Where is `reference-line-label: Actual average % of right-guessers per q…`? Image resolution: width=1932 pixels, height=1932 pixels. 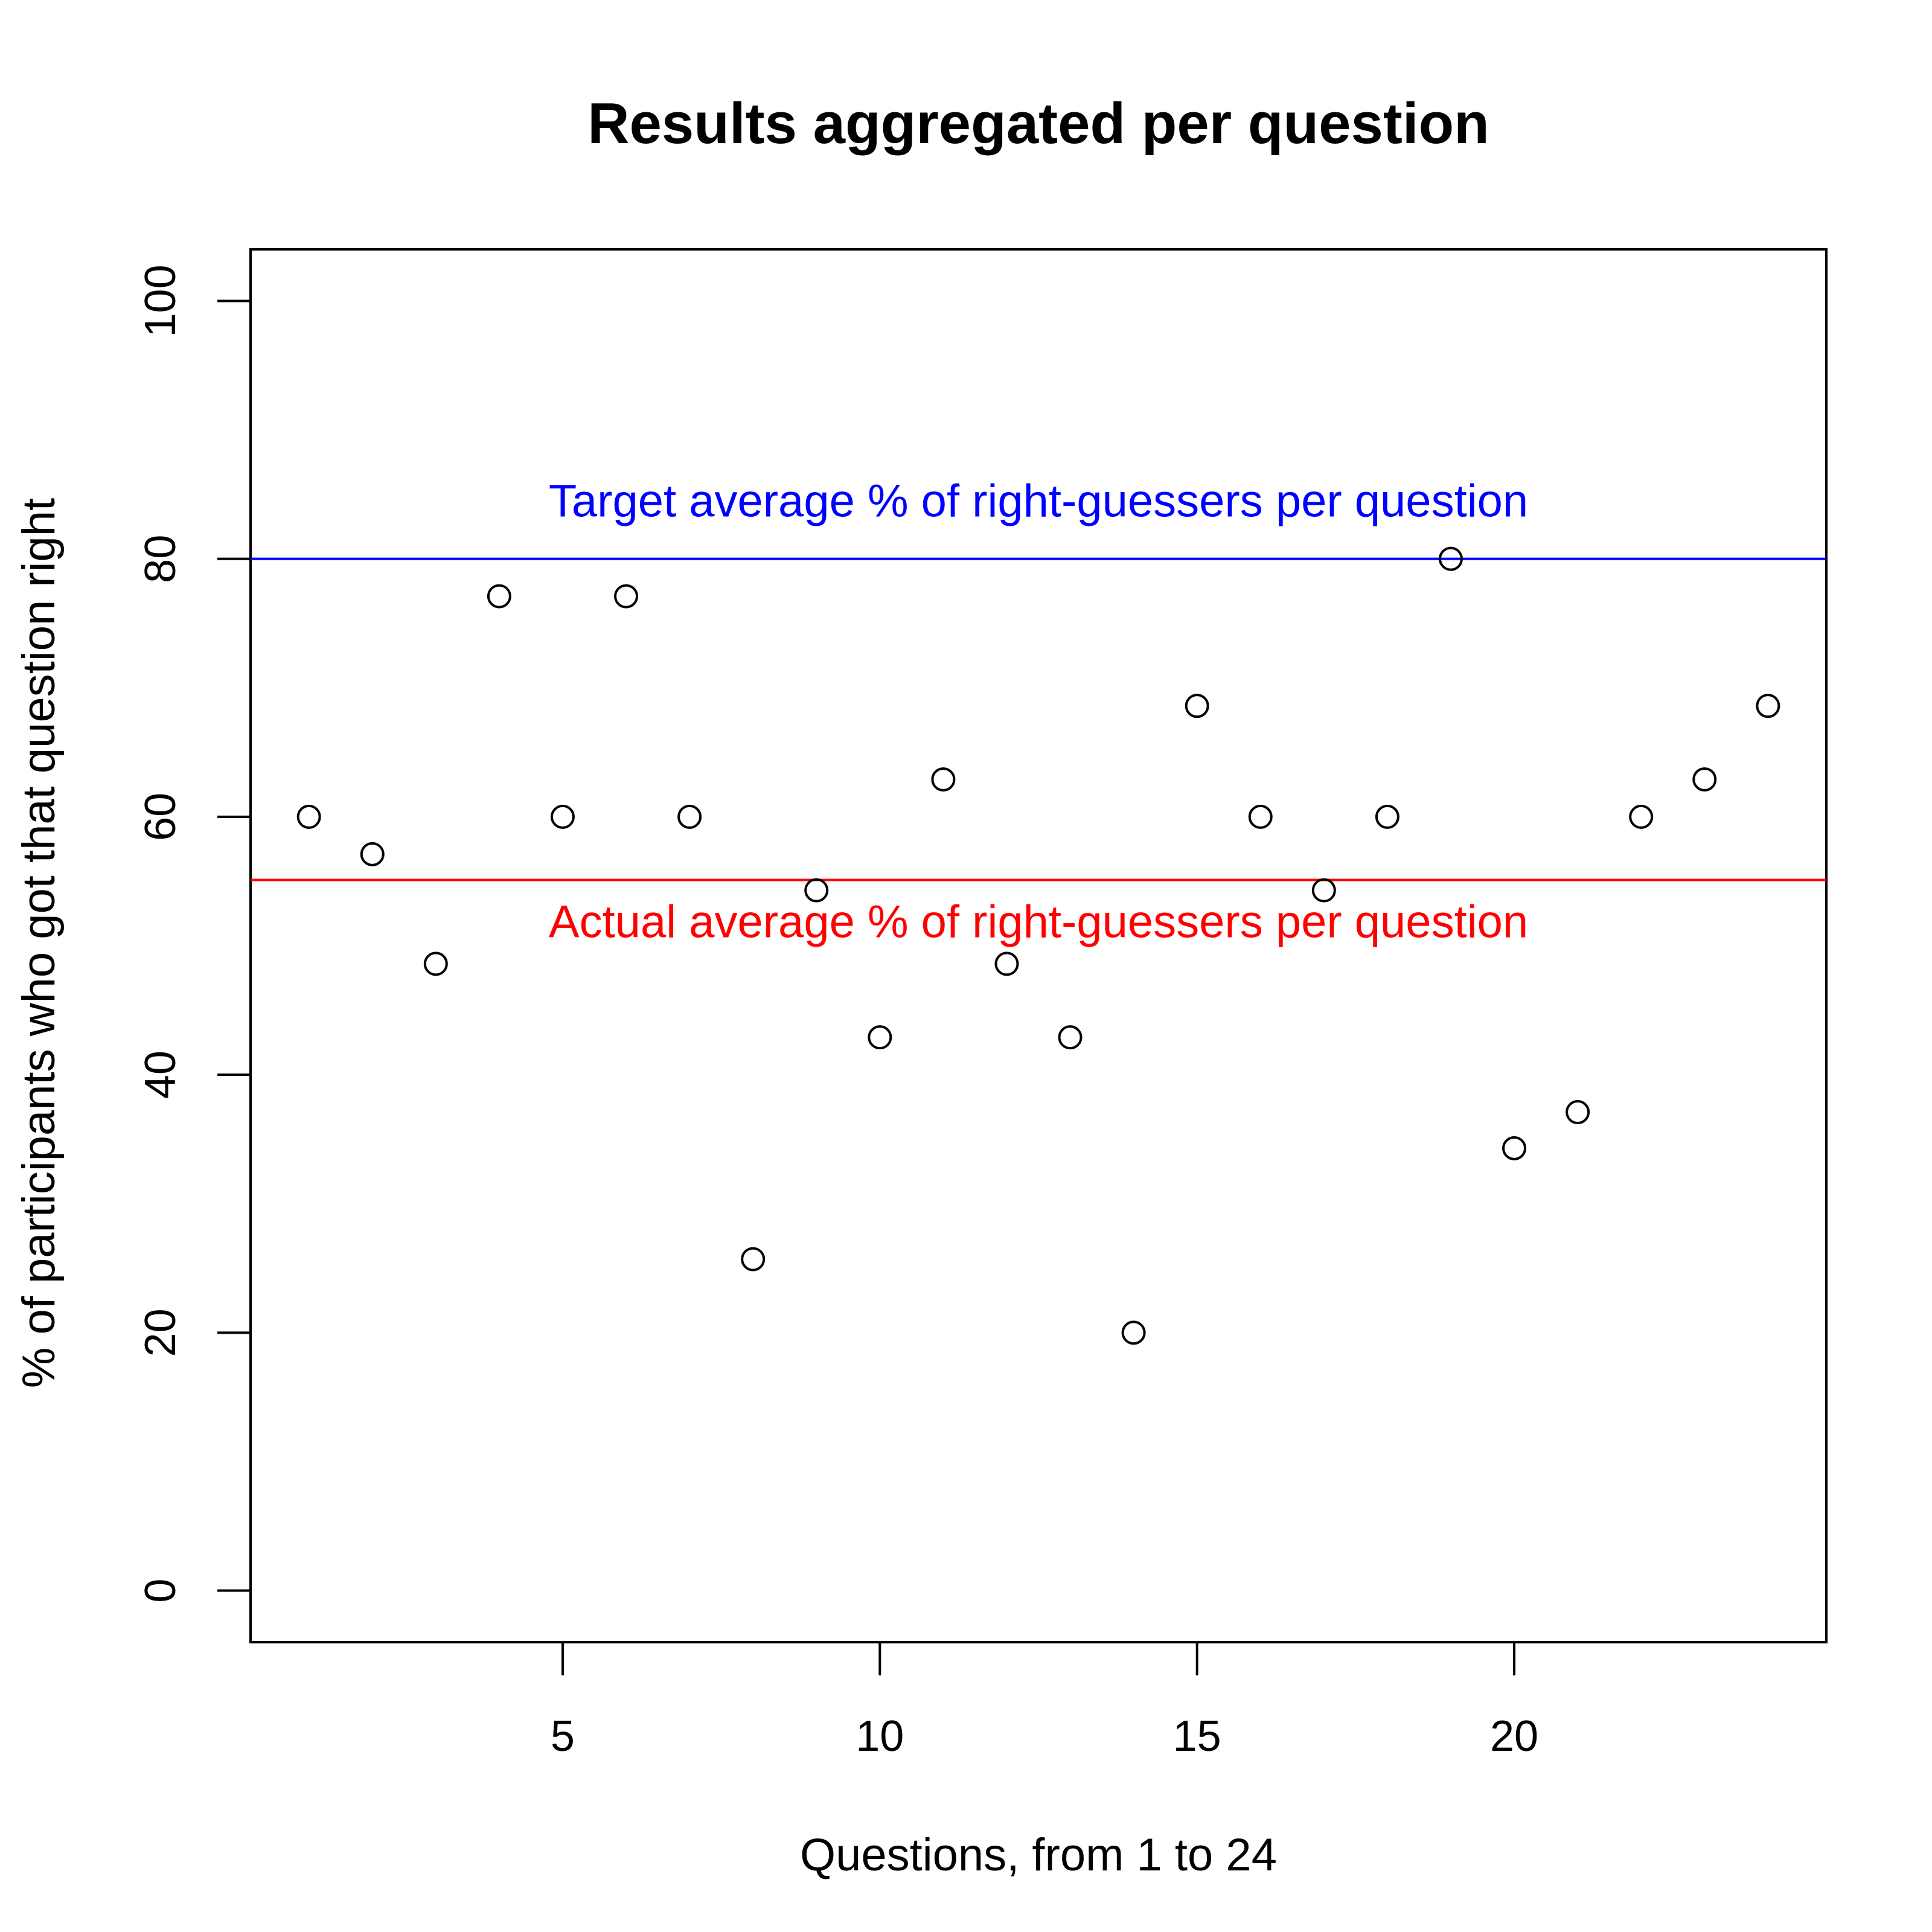 reference-line-label: Actual average % of right-guessers per q… is located at coordinates (1038, 923).